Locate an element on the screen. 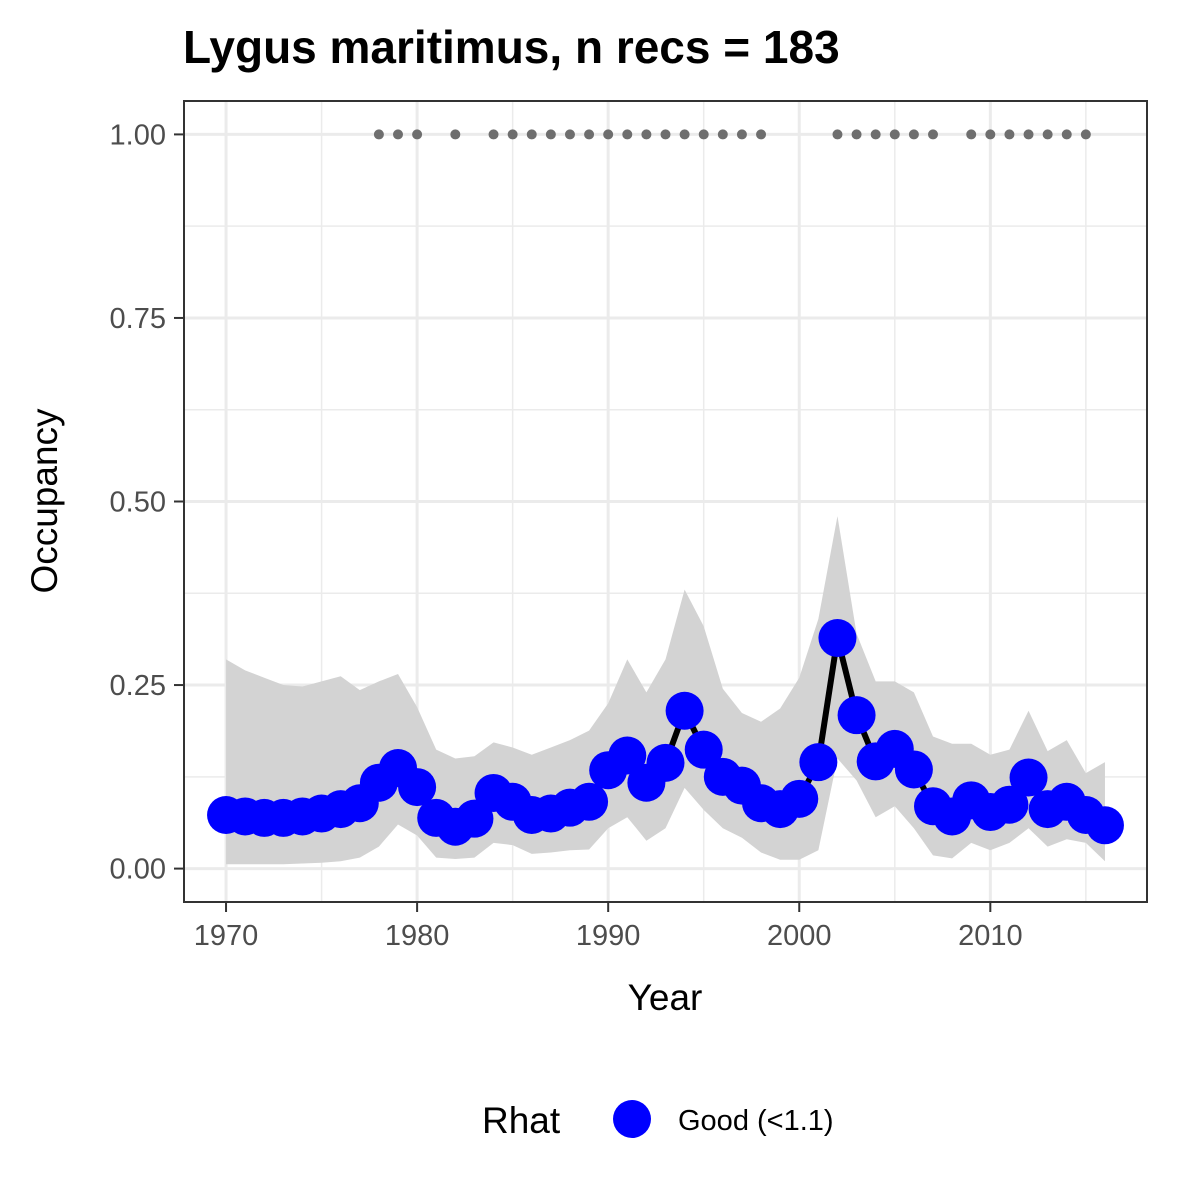 The image size is (1200, 1200). y-axis: 0.00 0.25 0.50 0.75 1.00 is located at coordinates (147, 502).